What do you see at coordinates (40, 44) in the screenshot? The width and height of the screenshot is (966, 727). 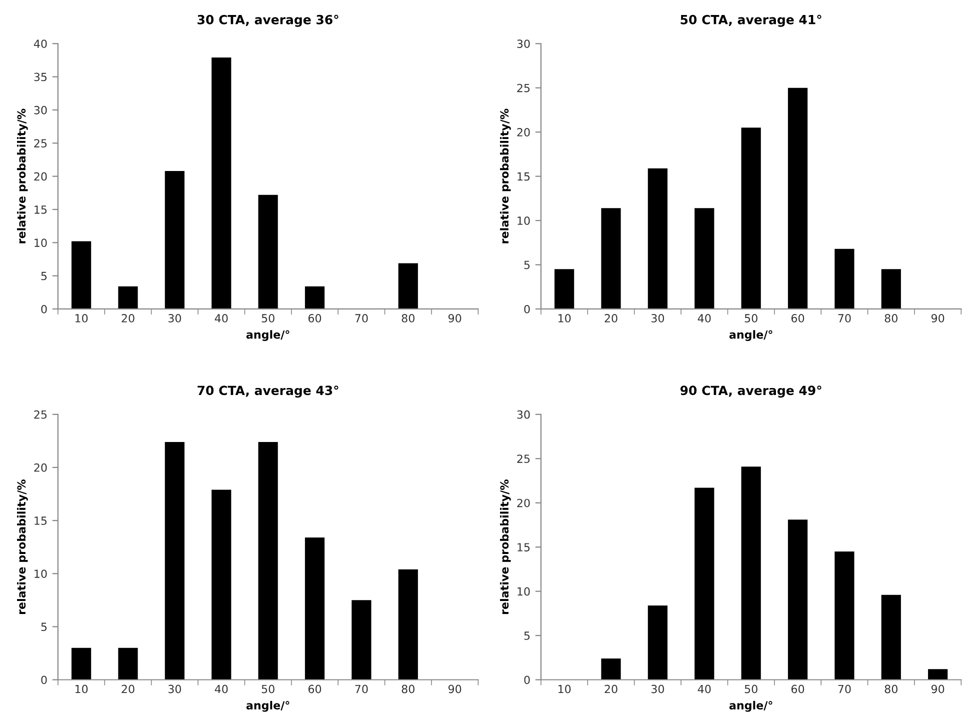 I see `y-tick-label: 40` at bounding box center [40, 44].